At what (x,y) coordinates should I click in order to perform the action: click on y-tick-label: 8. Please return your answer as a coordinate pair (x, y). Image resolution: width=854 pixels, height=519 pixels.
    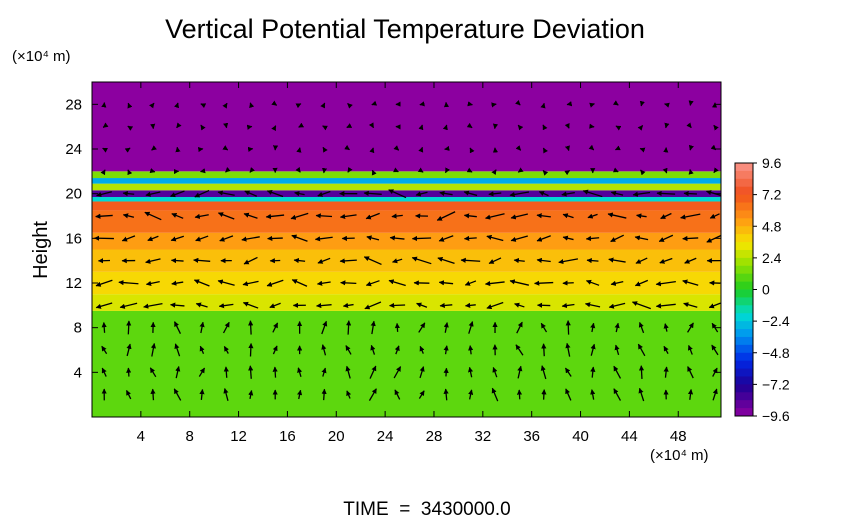
    Looking at the image, I should click on (78, 328).